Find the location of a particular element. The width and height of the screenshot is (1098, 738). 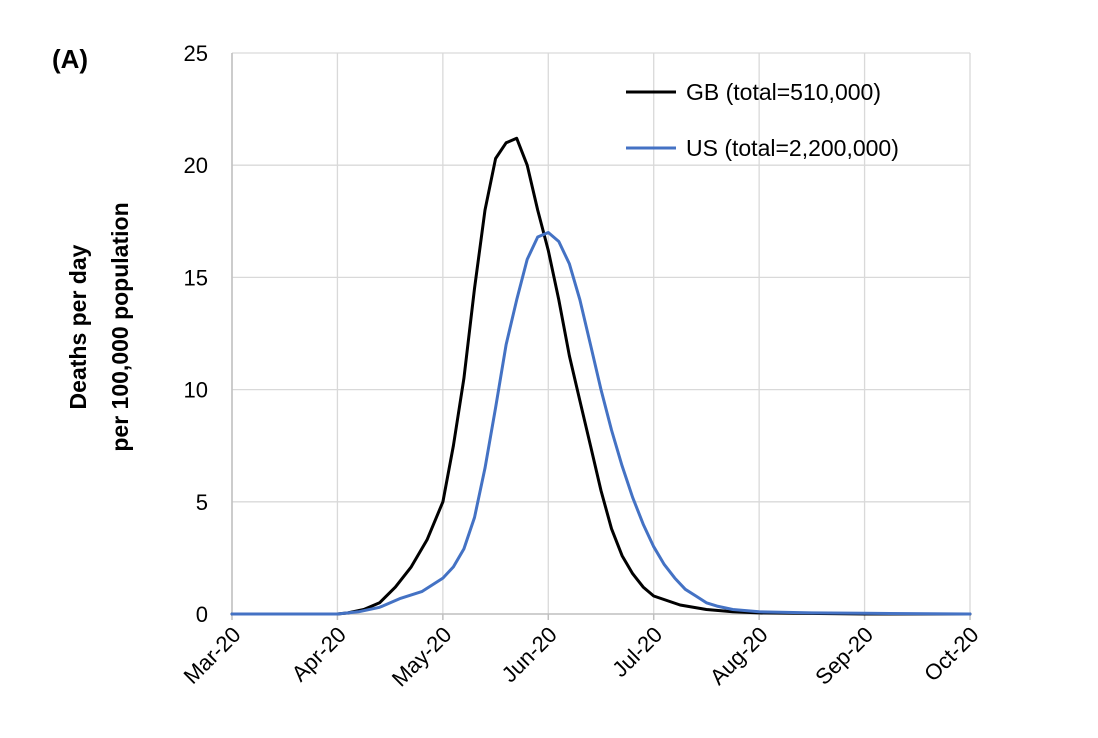

legend: GB (total=510,000) US (total=2,200,000) is located at coordinates (762, 120).